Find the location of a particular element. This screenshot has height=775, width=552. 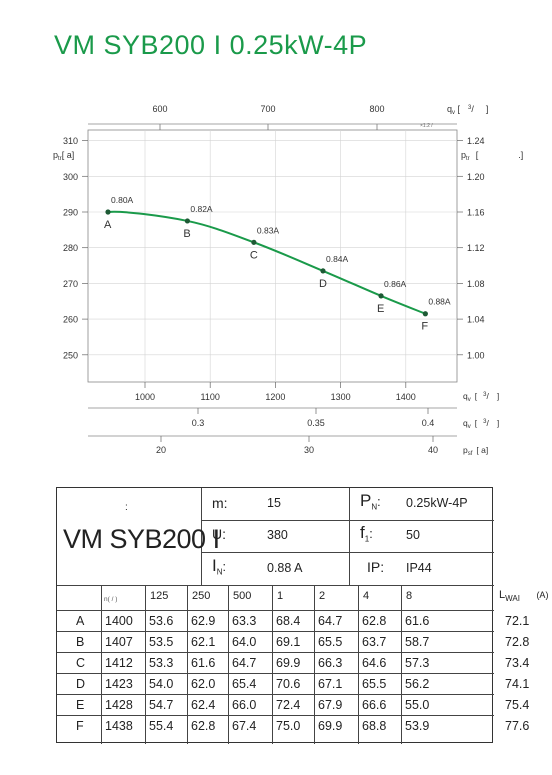

m-label: m: is located at coordinates (220, 503).